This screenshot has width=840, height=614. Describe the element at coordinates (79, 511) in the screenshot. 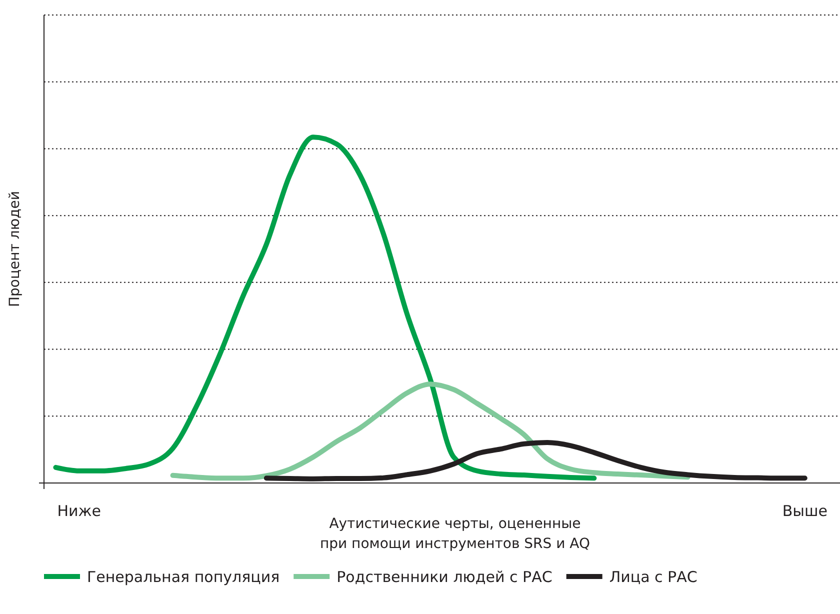

I see `x-tick-label: Ниже` at that location.